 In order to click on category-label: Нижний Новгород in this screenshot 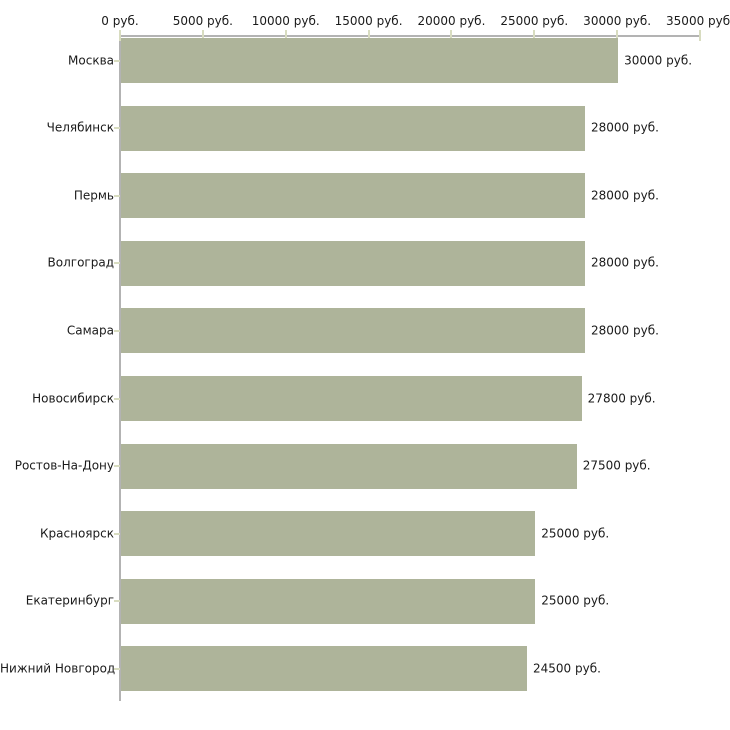, I will do `click(58, 668)`.